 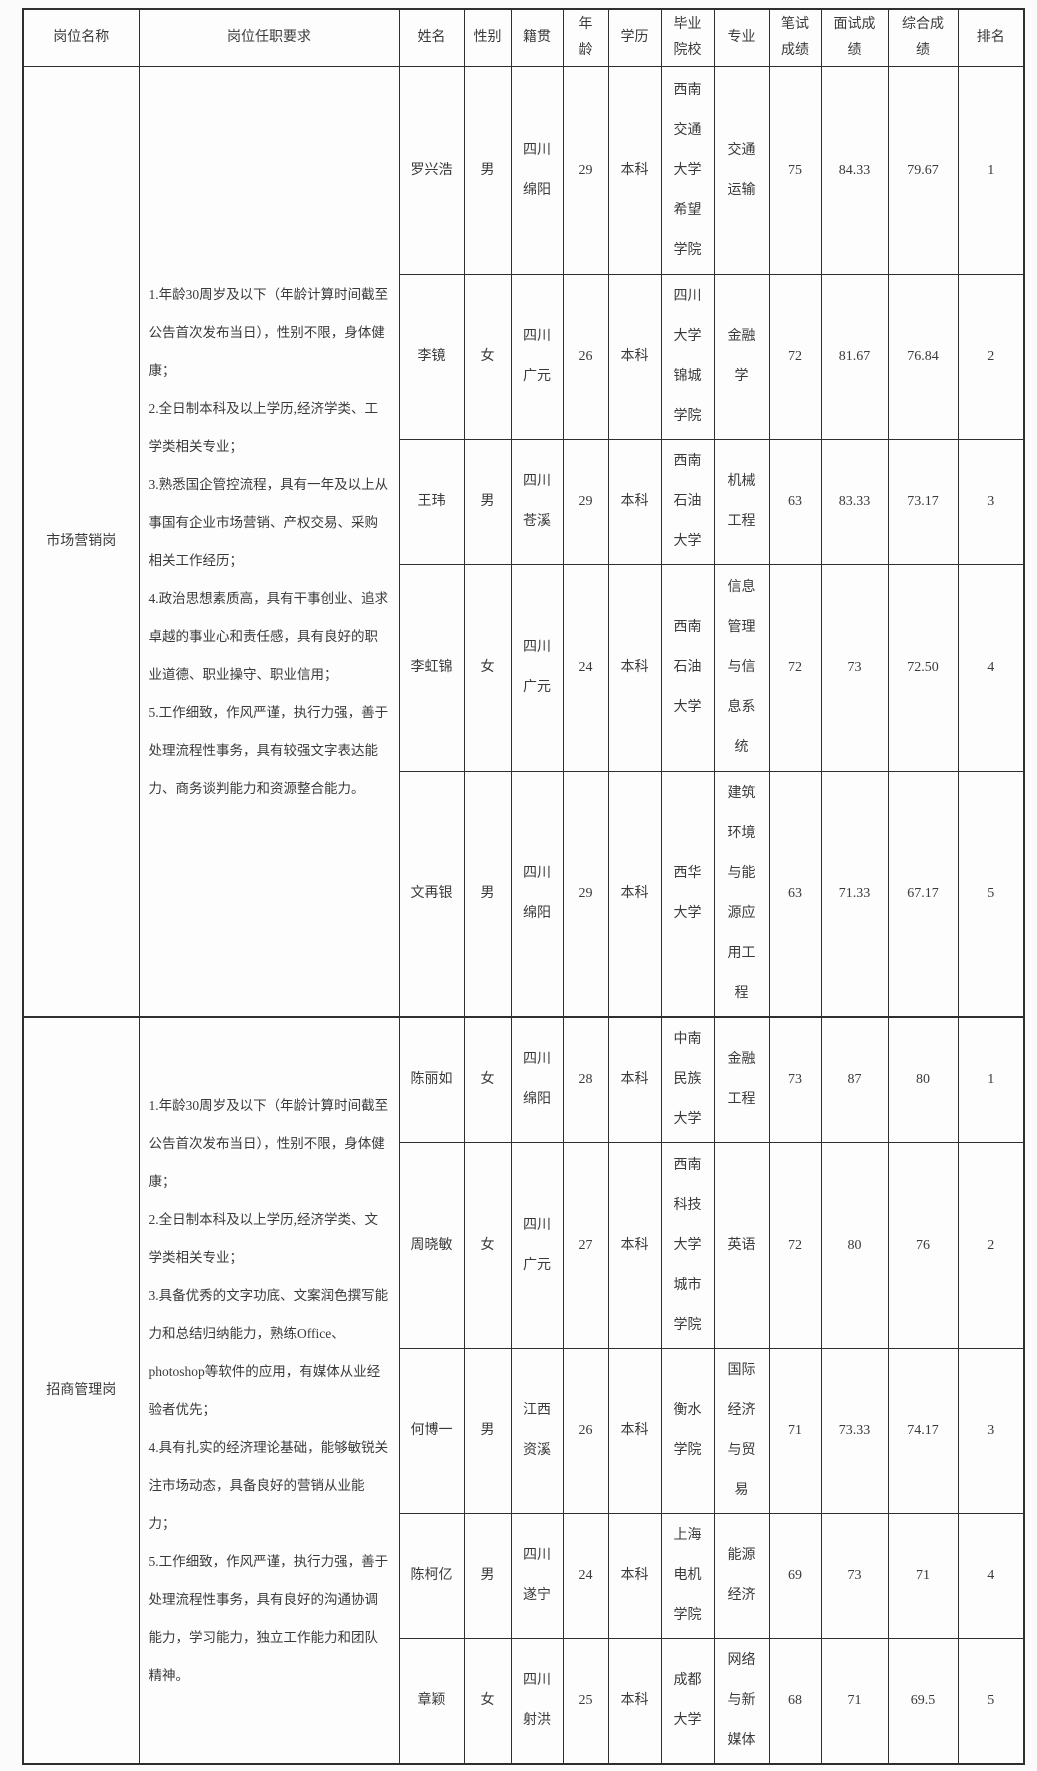 What do you see at coordinates (687, 37) in the screenshot?
I see `header-school: 毕业院校` at bounding box center [687, 37].